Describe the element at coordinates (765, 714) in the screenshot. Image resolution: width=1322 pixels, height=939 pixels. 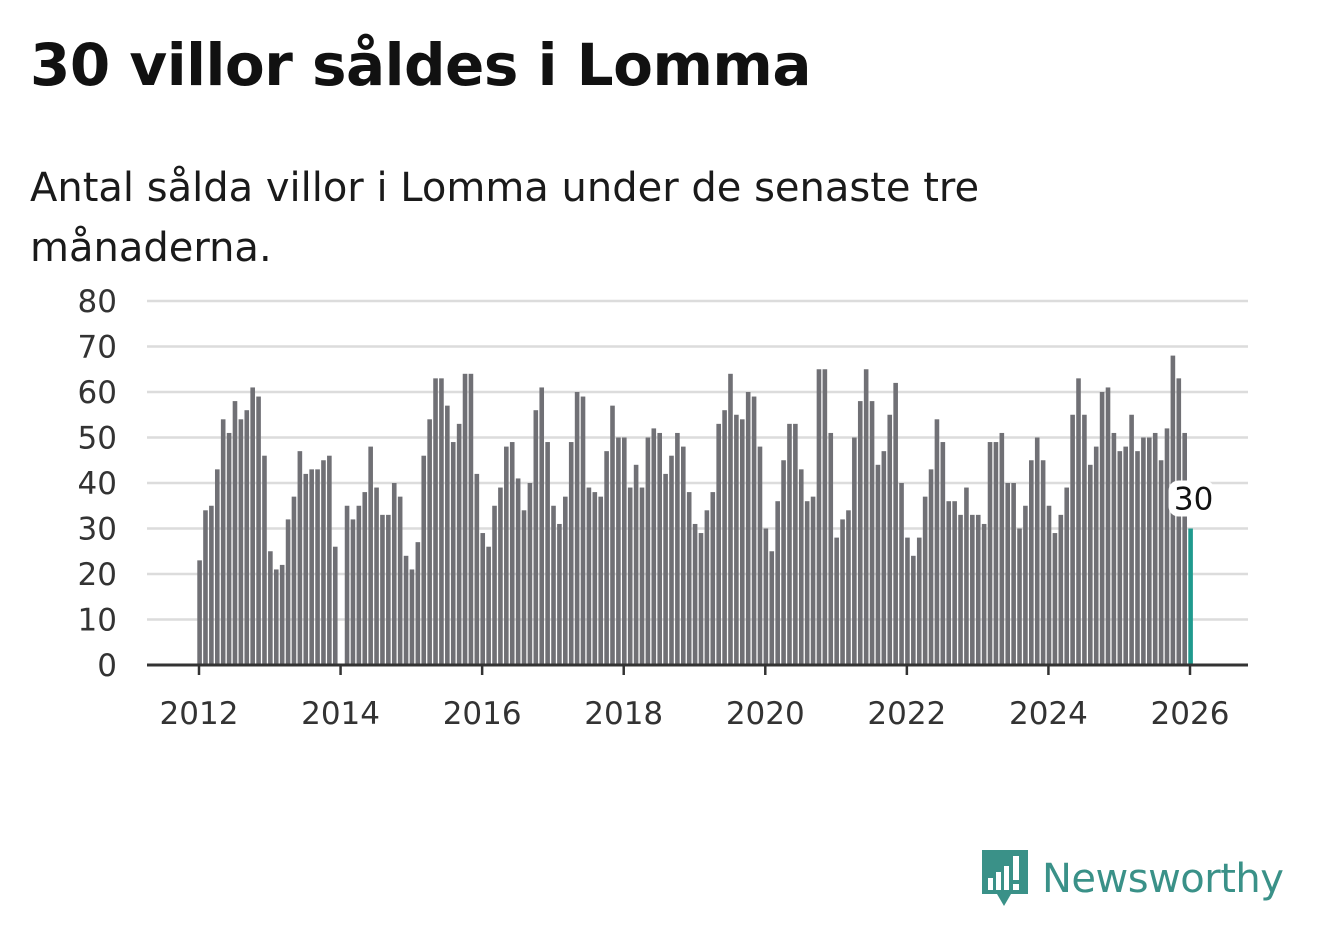
I see `x-tick-label: 2020` at that location.